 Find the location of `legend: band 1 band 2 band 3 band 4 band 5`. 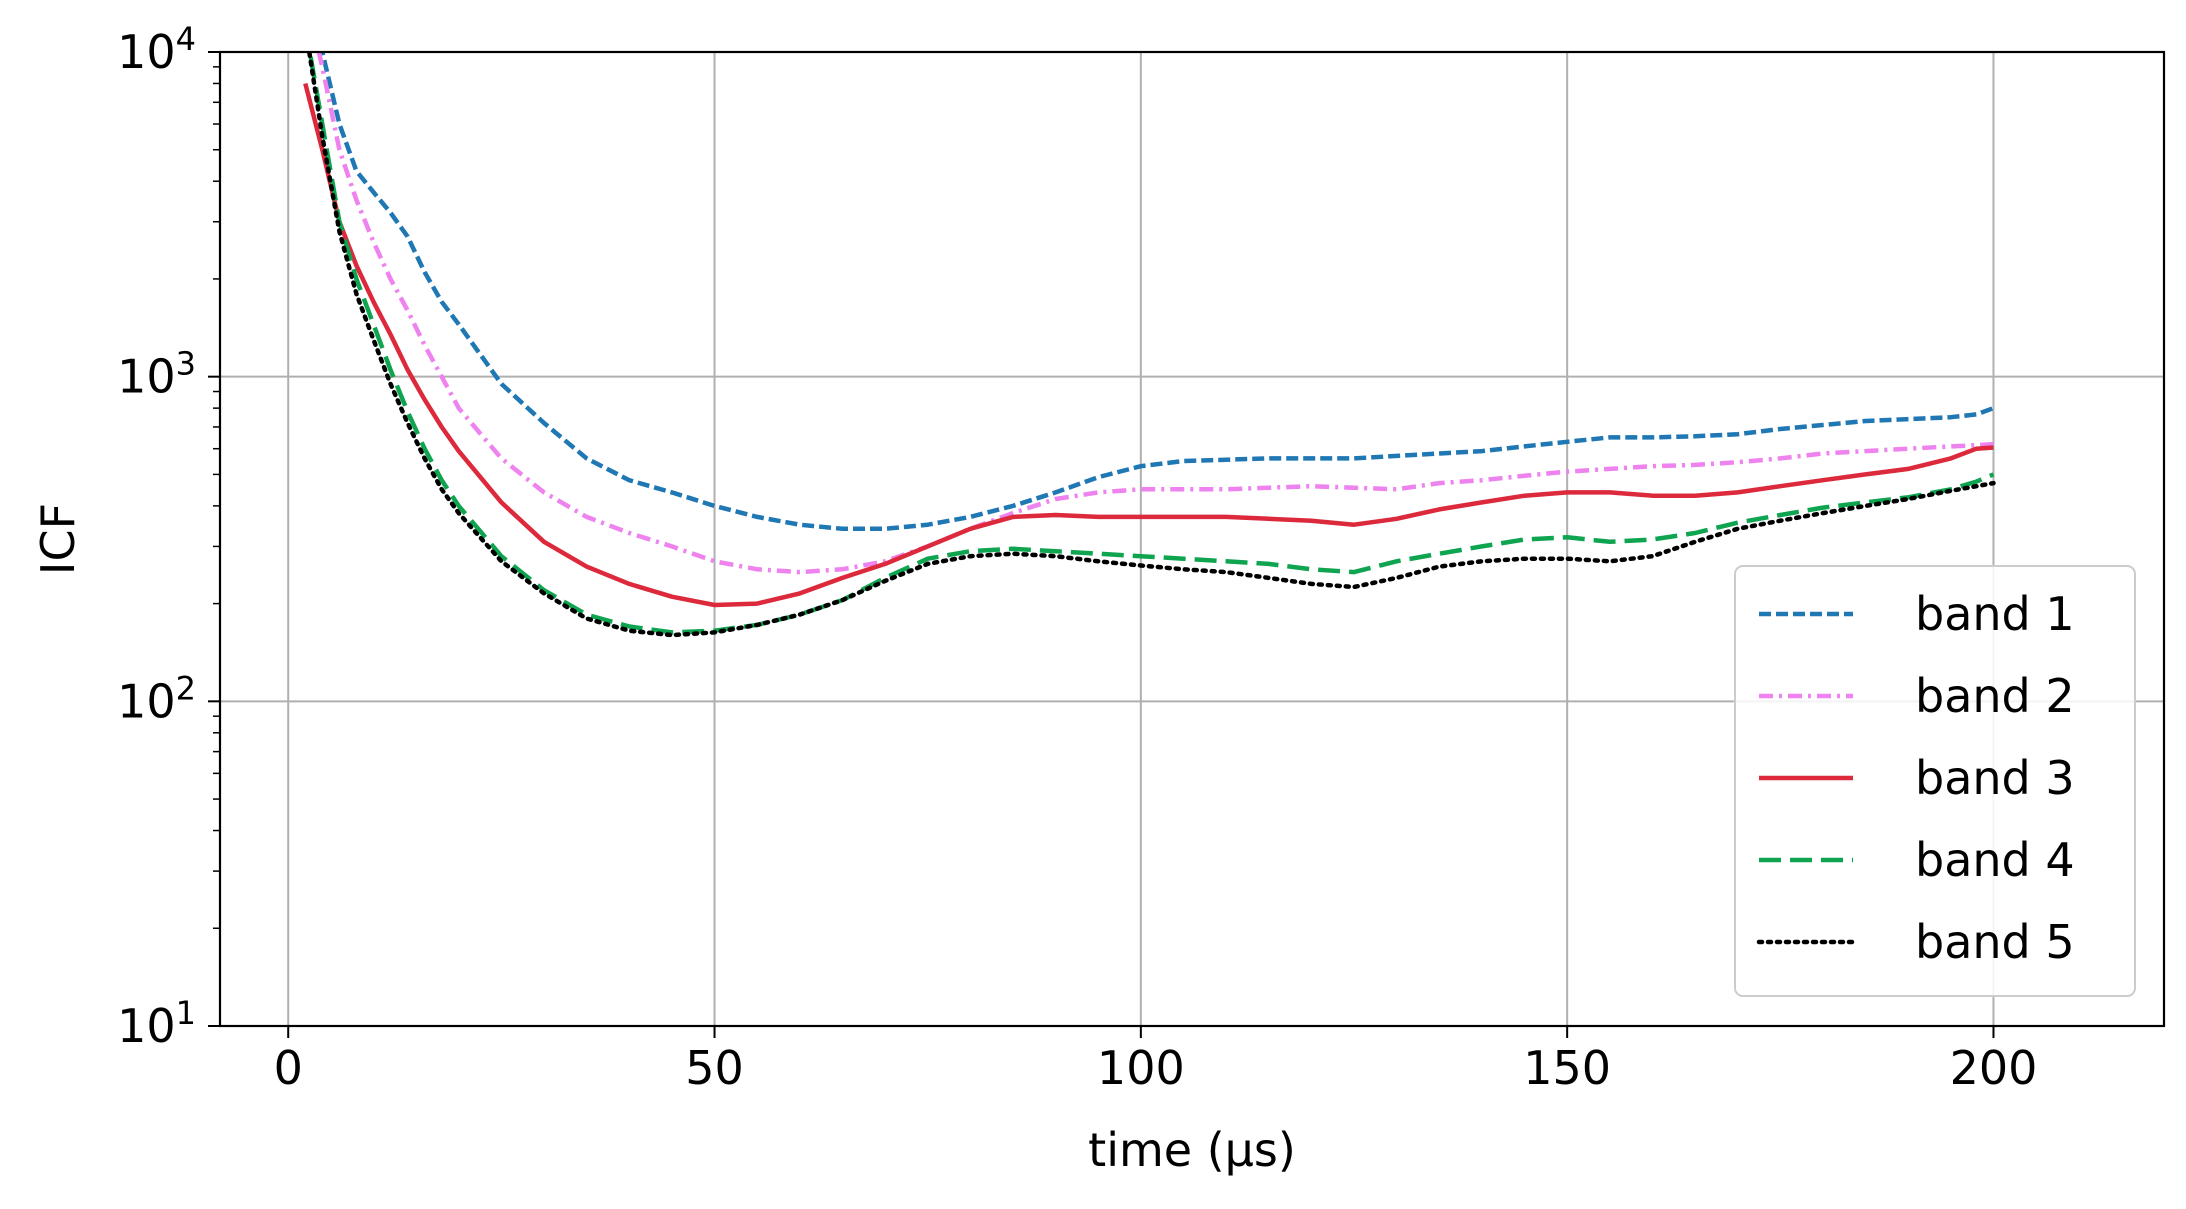

legend: band 1 band 2 band 3 band 4 band 5 is located at coordinates (1935, 781).